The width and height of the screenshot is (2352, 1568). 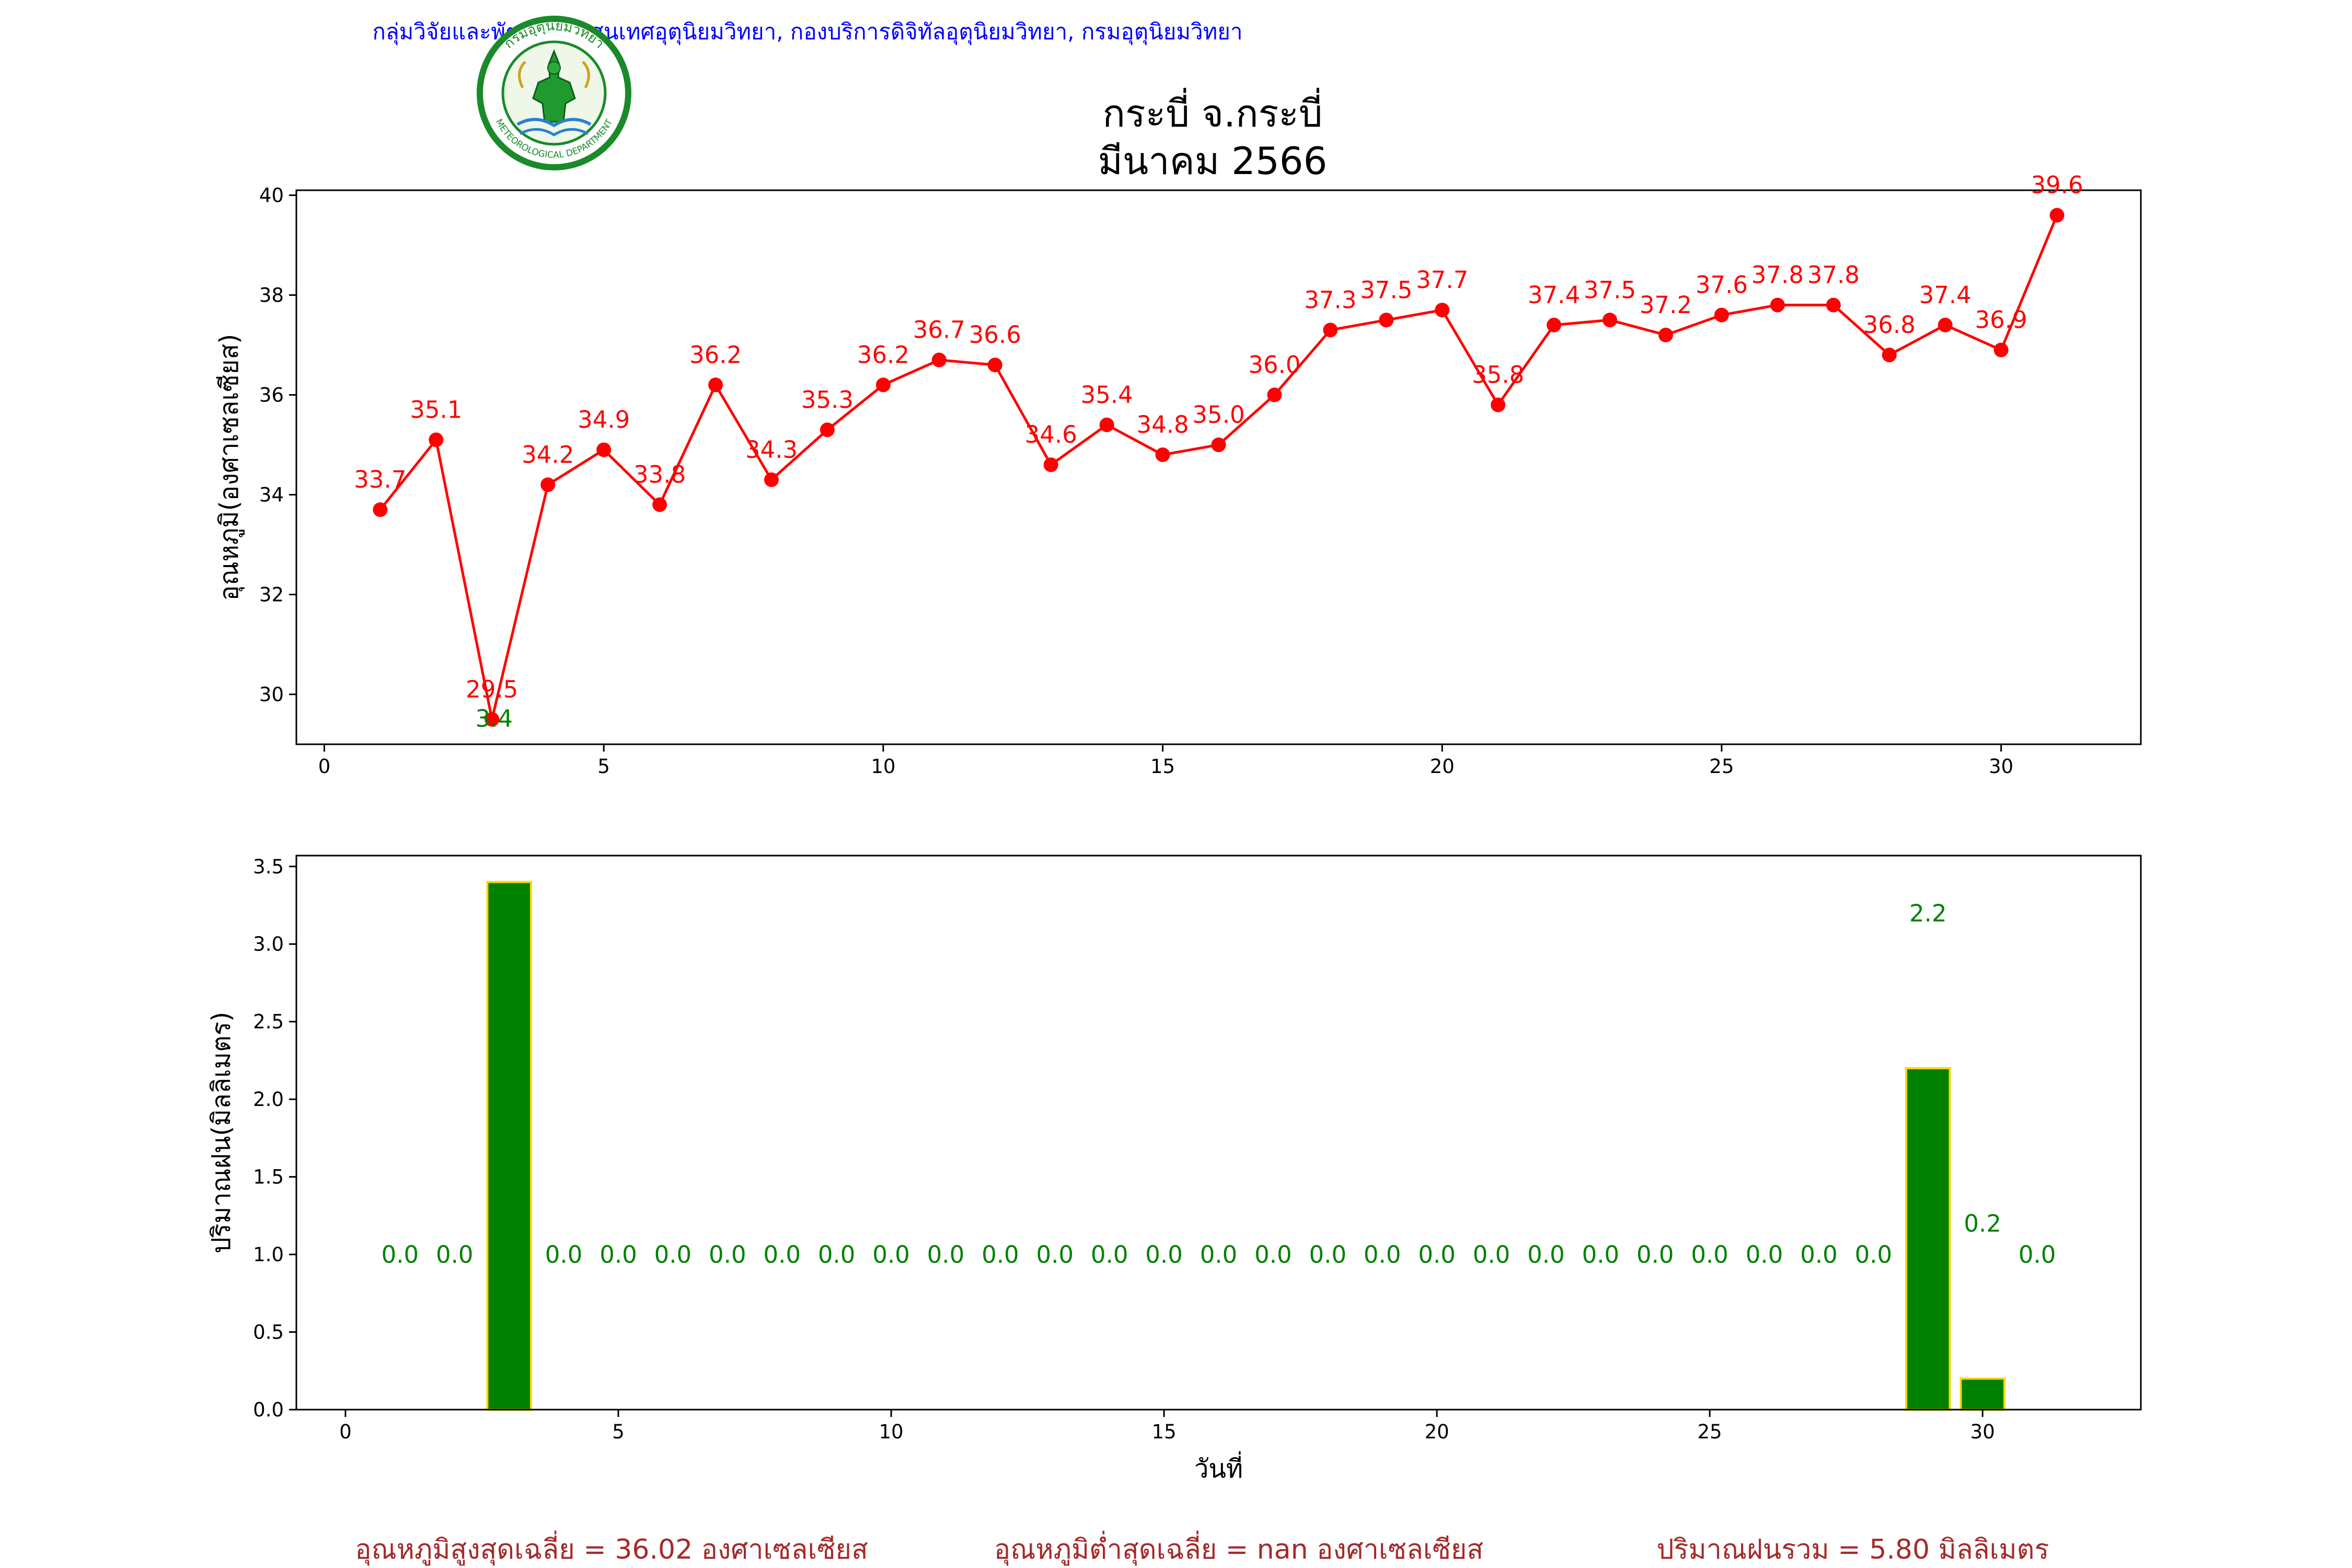 What do you see at coordinates (271, 495) in the screenshot?
I see `temp-ytick-label: 34` at bounding box center [271, 495].